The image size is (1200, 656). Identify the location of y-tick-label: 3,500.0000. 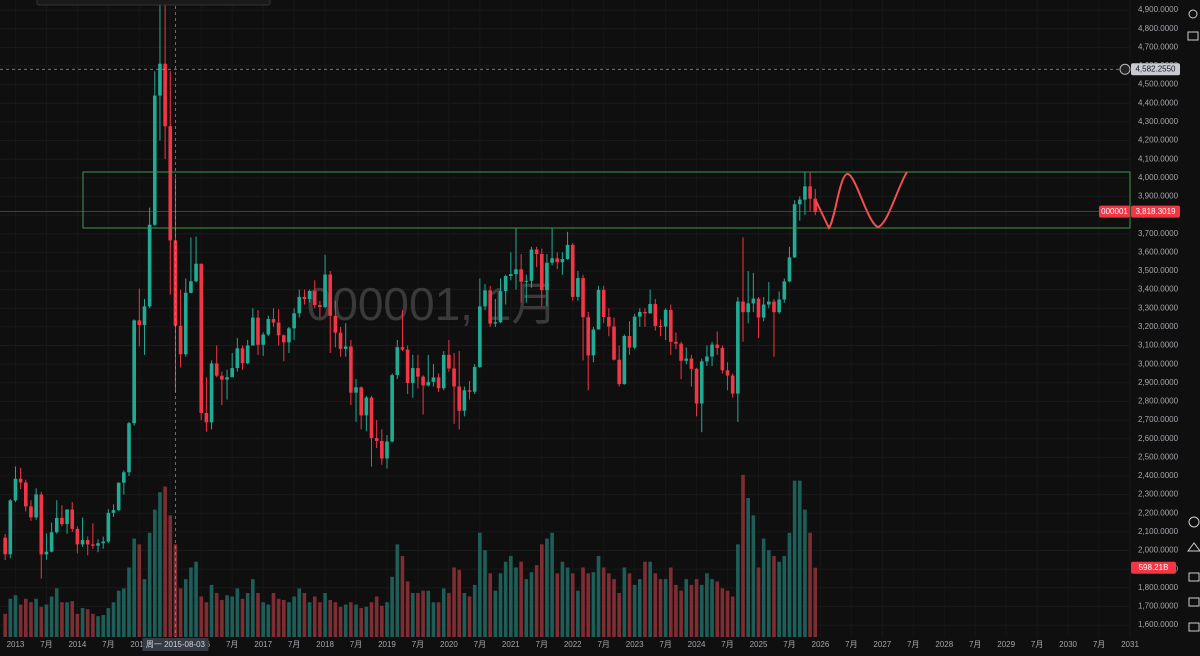
(1158, 270).